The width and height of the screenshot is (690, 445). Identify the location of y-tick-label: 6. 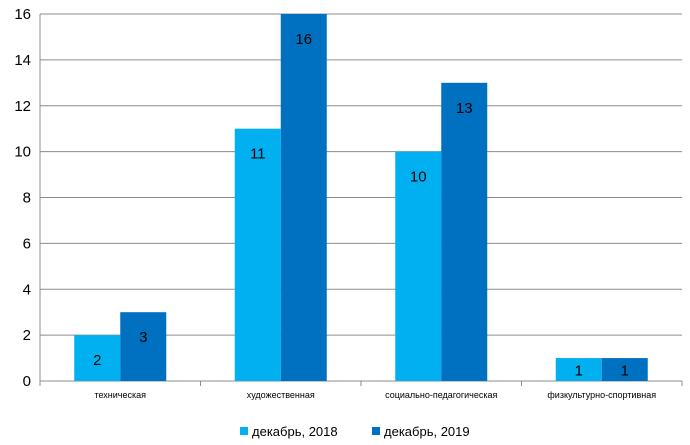
(27, 243).